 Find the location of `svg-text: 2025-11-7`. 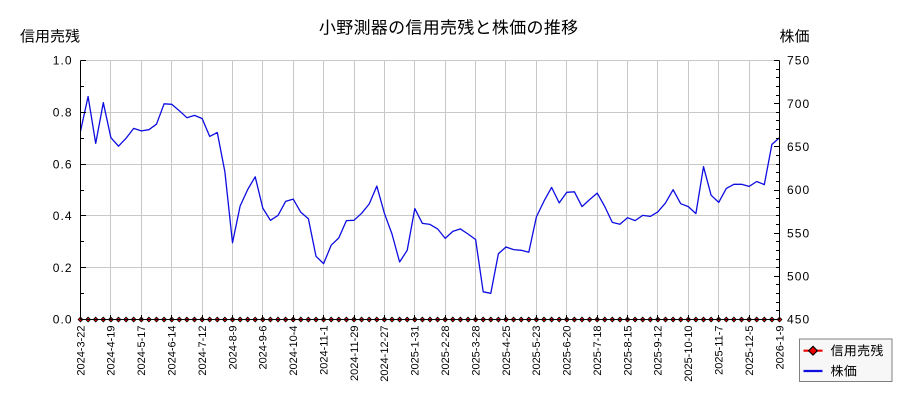

svg-text: 2025-11-7 is located at coordinates (720, 350).